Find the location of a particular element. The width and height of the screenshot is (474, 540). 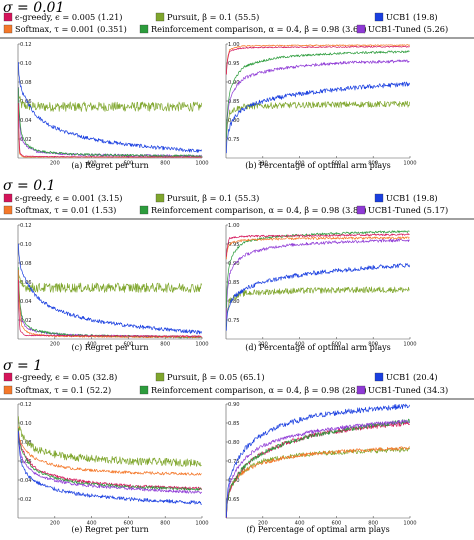

legend-swatch-egreedy is located at coordinates (8, 198).